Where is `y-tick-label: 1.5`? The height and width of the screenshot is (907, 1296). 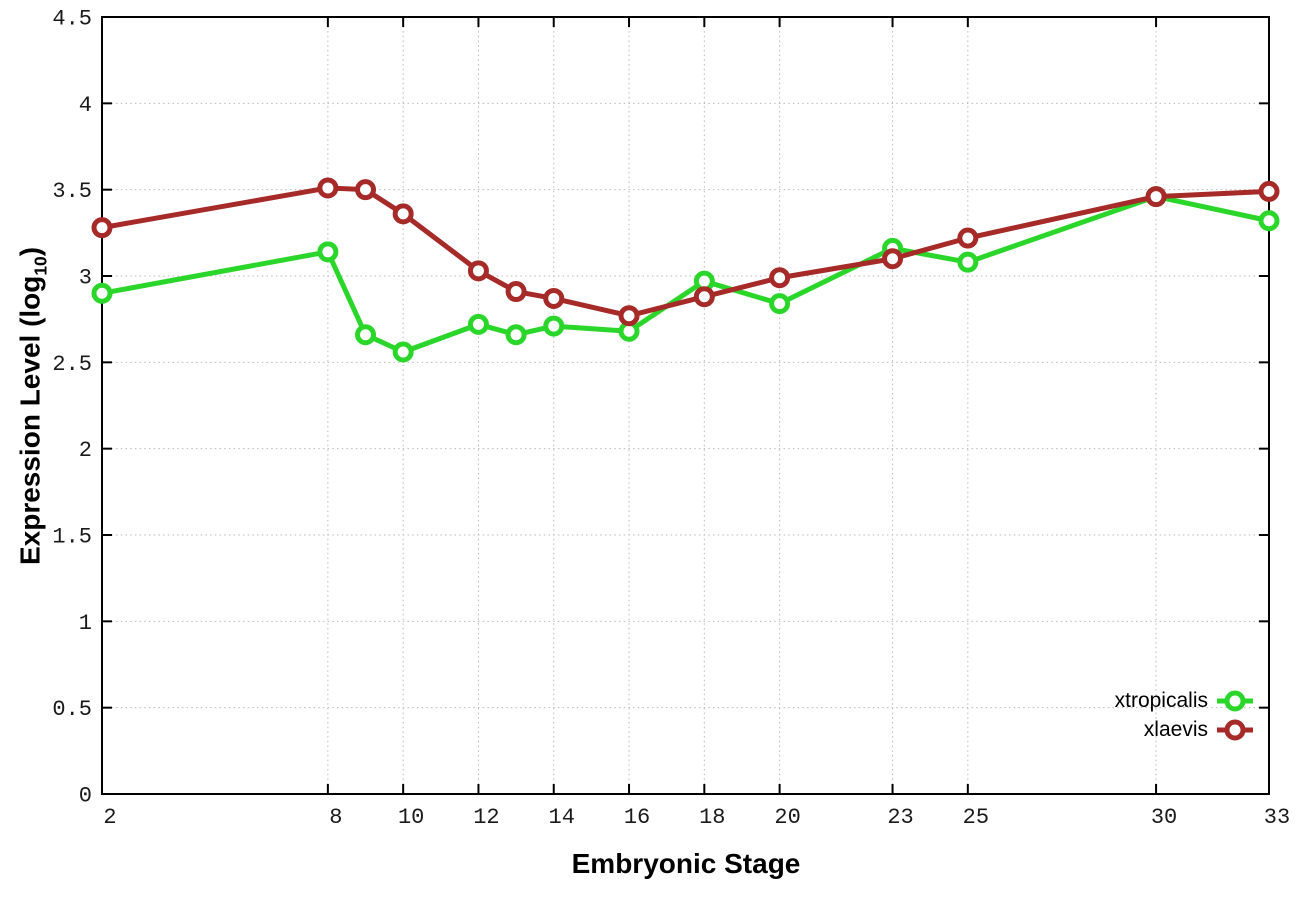
y-tick-label: 1.5 is located at coordinates (72, 537).